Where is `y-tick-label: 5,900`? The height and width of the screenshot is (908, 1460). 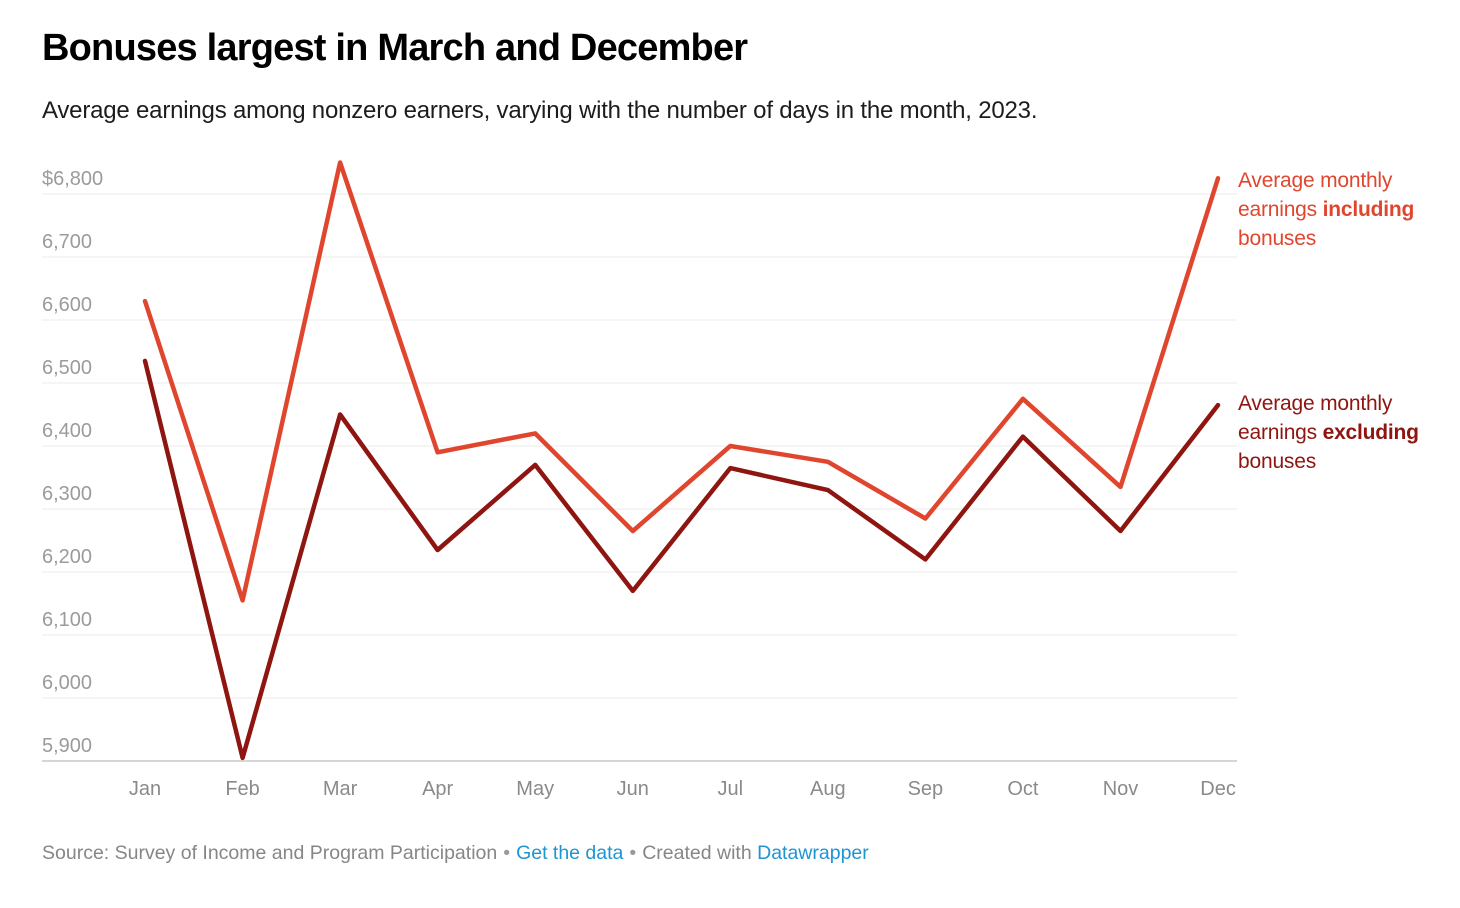 y-tick-label: 5,900 is located at coordinates (67, 746).